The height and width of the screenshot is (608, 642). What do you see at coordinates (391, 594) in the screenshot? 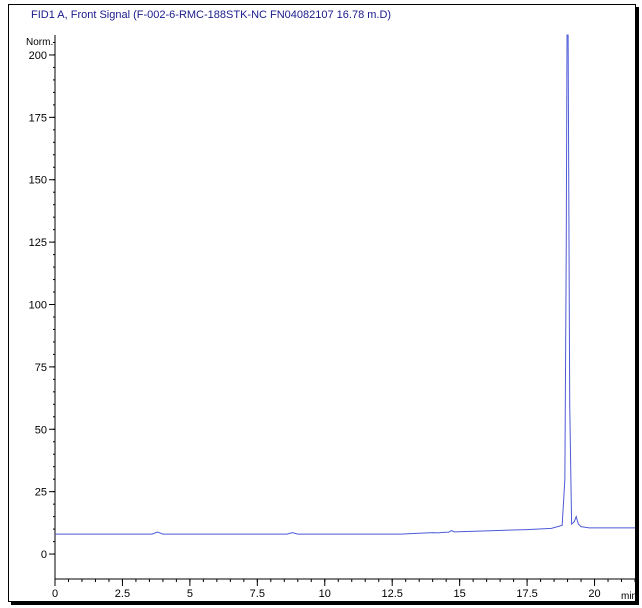
I see `x-tick-label: 12.5` at bounding box center [391, 594].